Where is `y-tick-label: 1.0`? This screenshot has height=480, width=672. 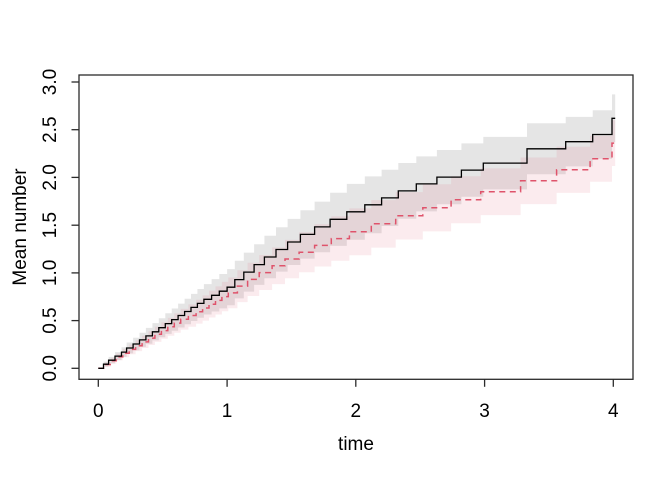
y-tick-label: 1.0 is located at coordinates (50, 273).